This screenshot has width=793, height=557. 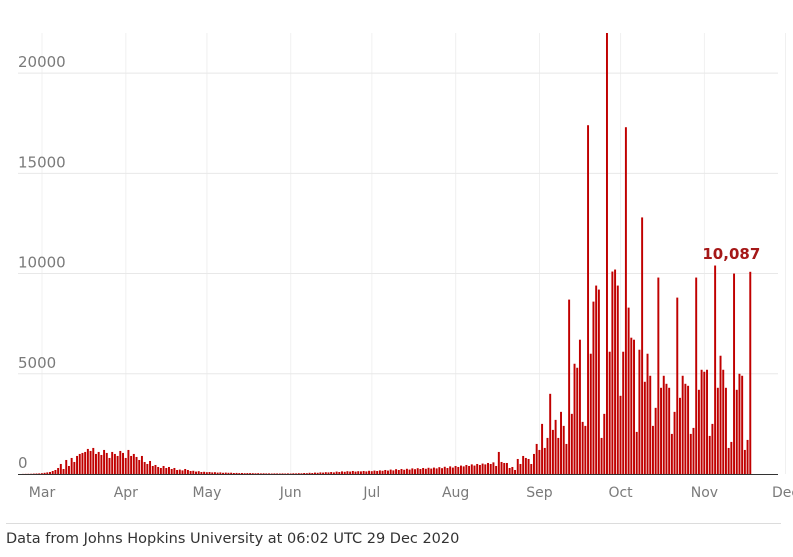 I want to click on x-tick-label: Sep, so click(x=539, y=493).